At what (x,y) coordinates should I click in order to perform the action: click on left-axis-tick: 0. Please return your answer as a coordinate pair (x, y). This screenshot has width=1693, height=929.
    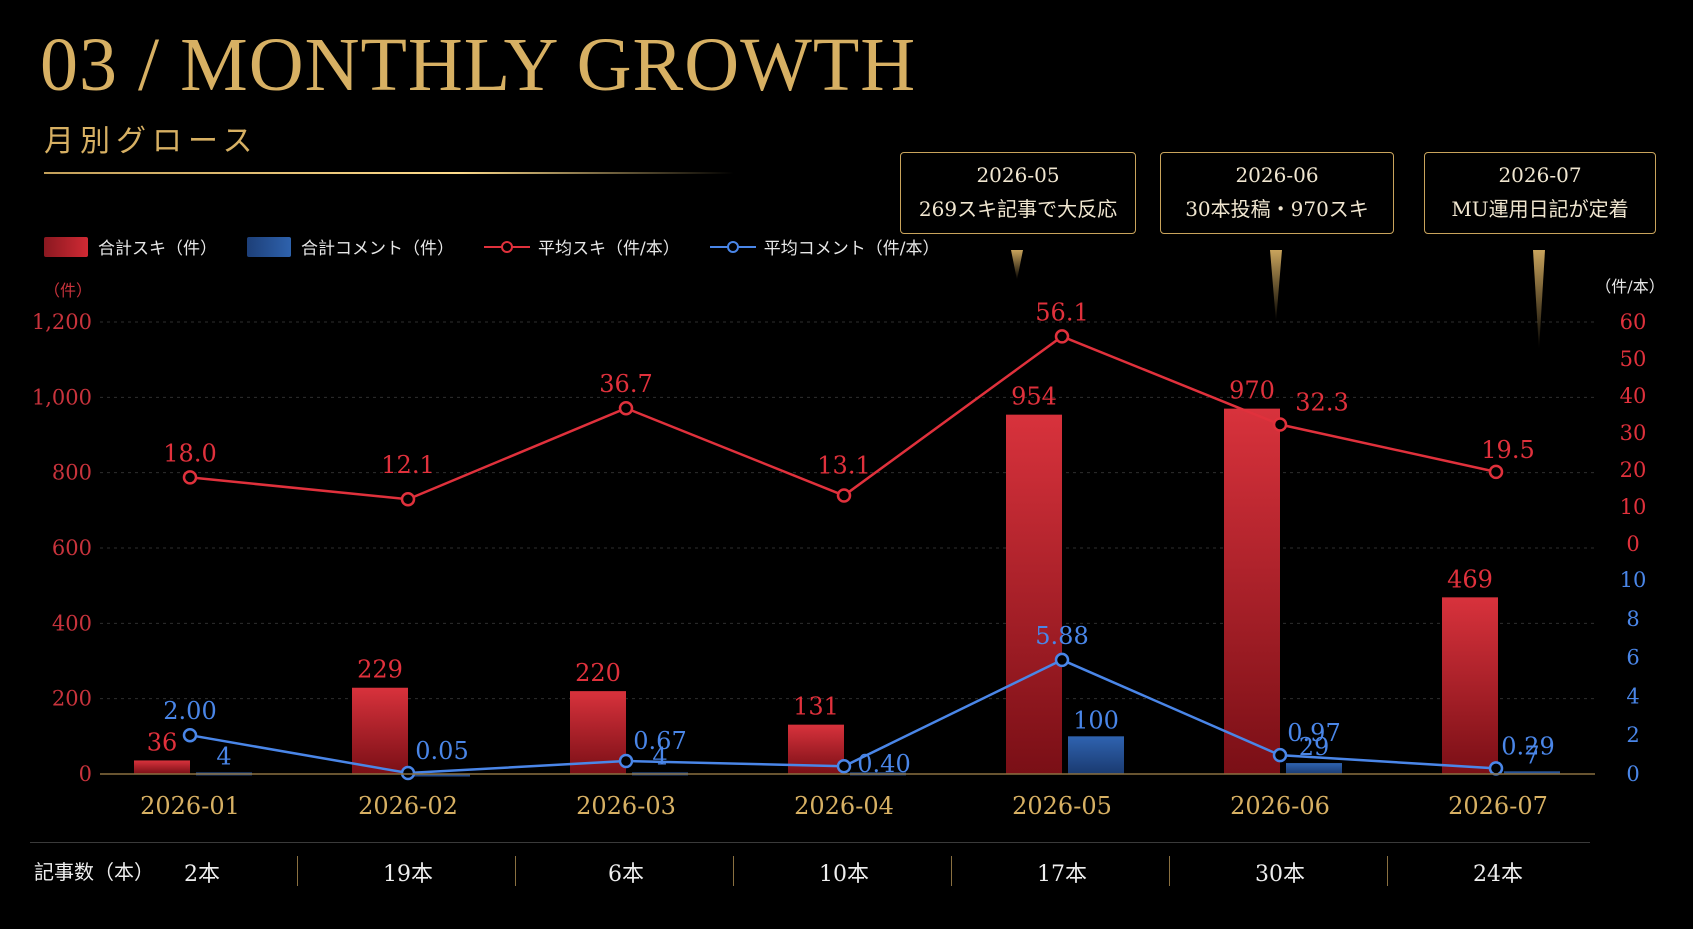
    Looking at the image, I should click on (85, 774).